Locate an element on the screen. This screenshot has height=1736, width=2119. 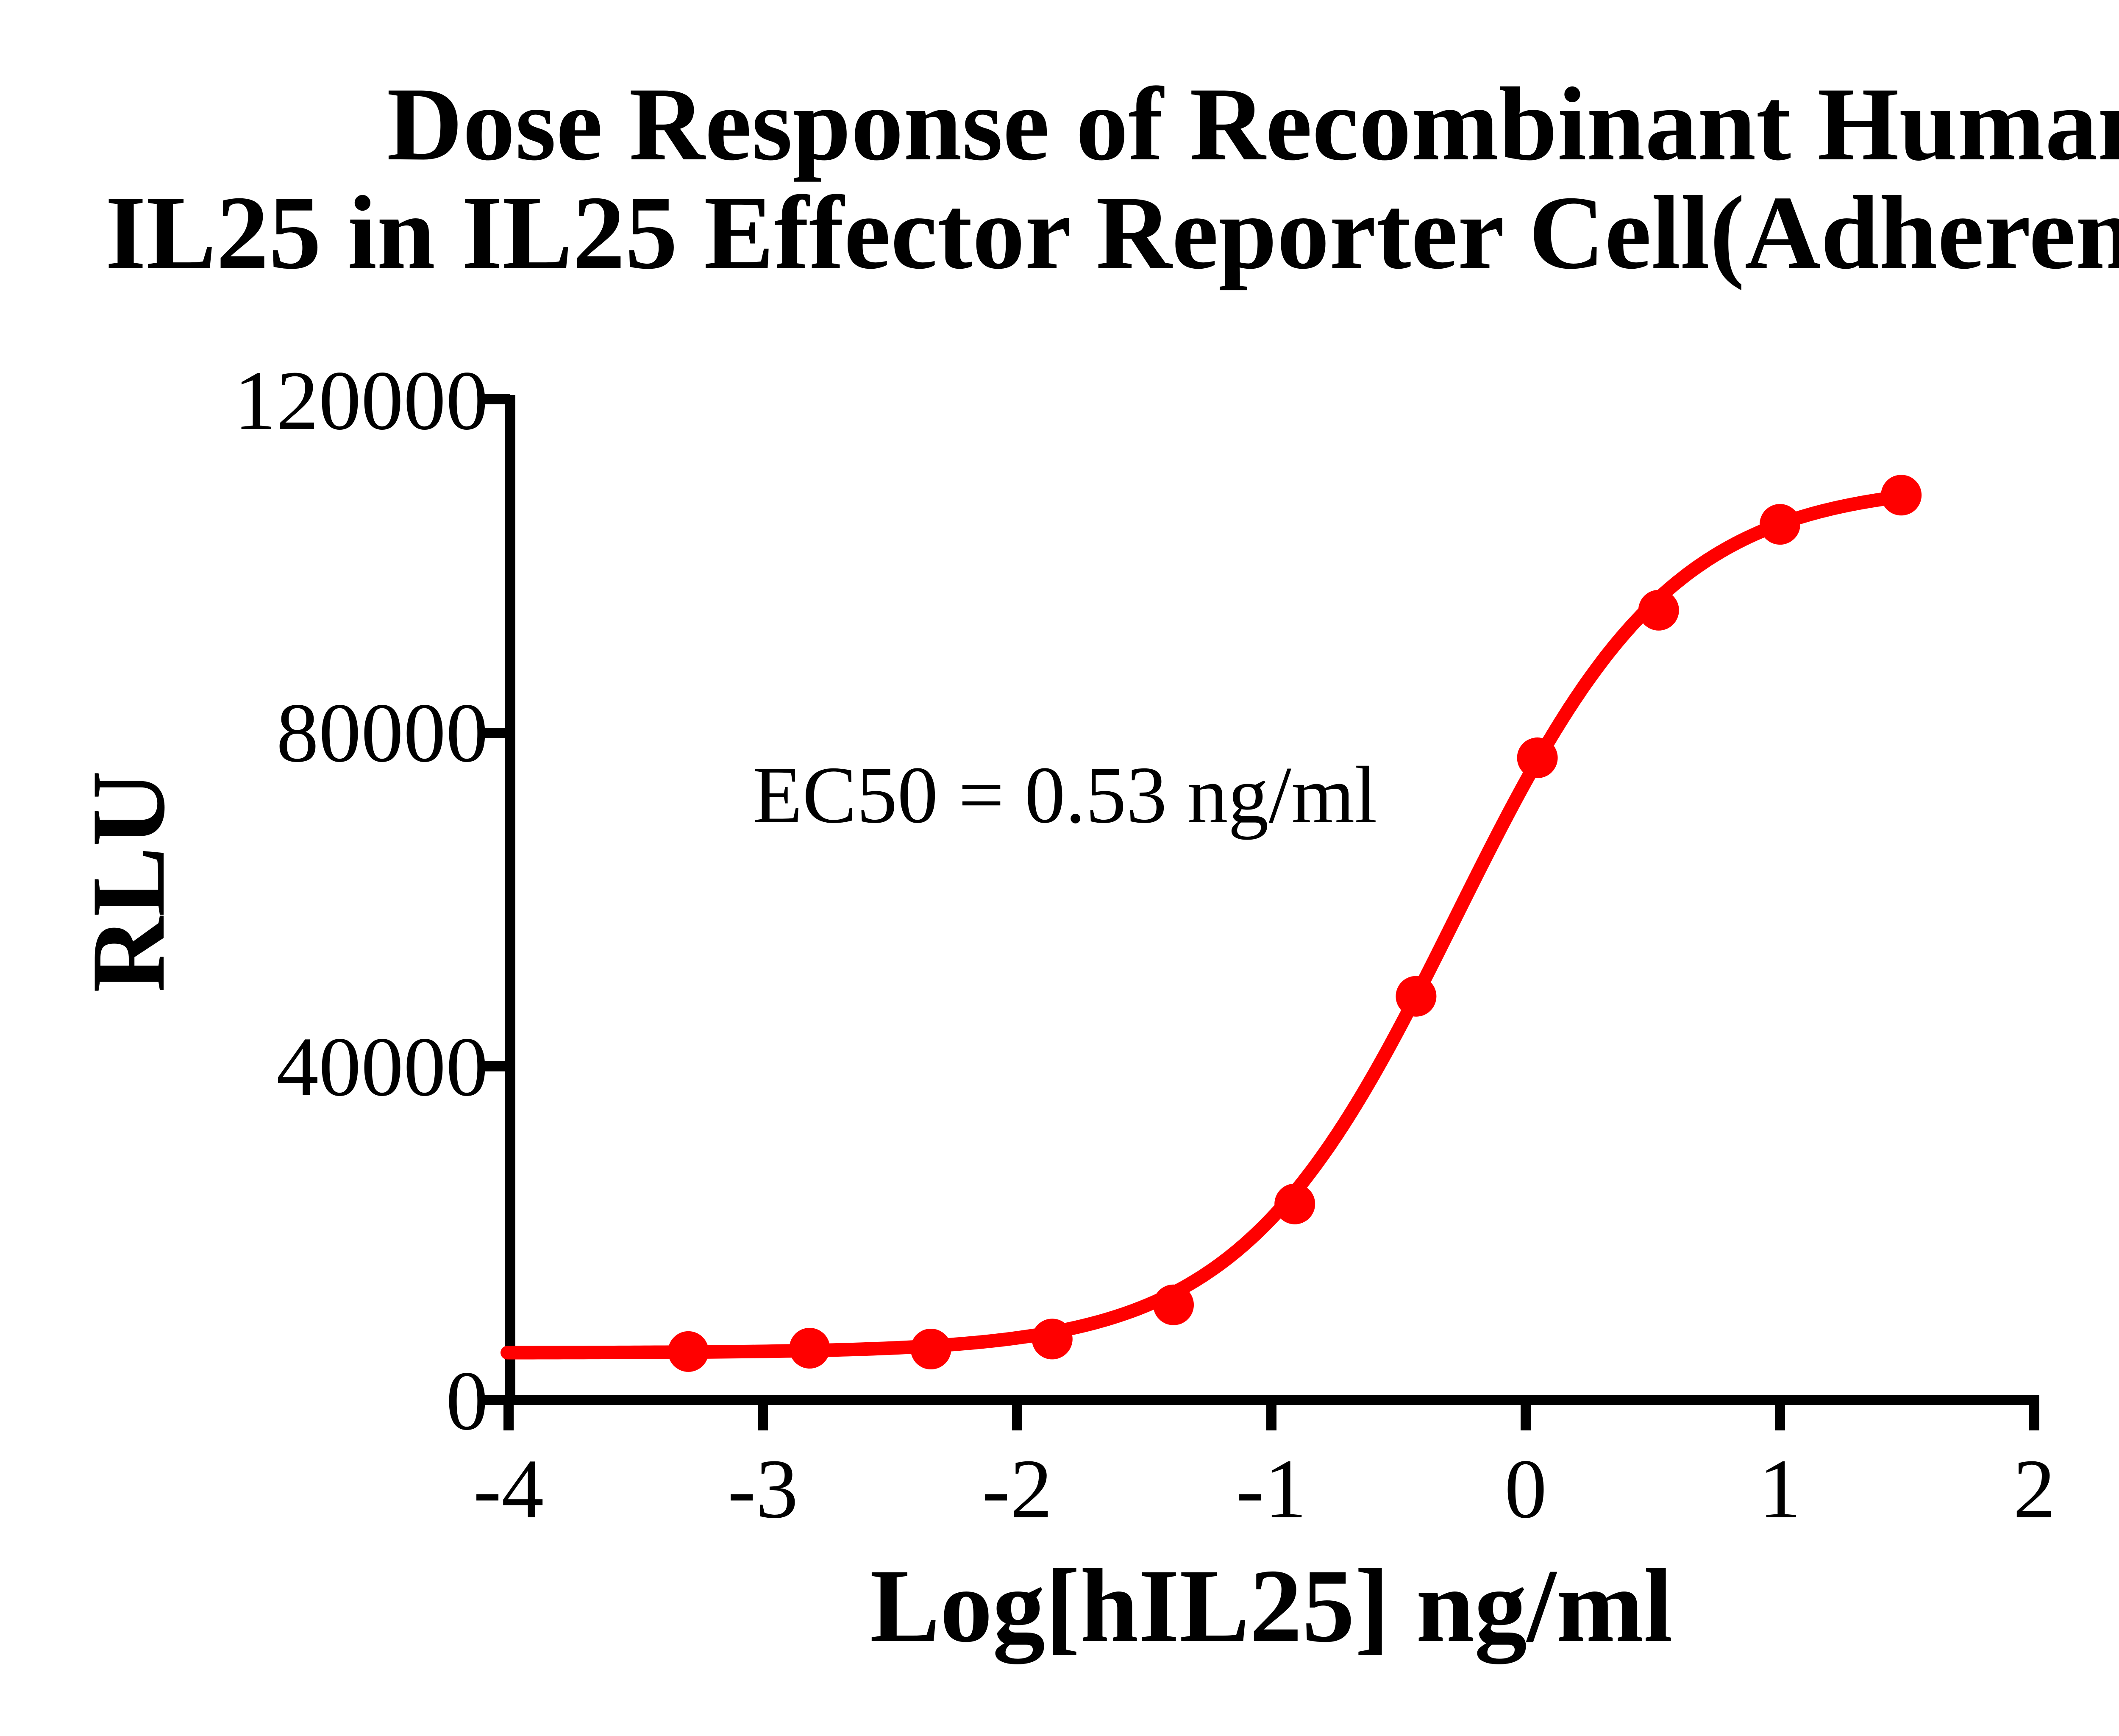
y-tick-label: 40000 is located at coordinates (382, 1066).